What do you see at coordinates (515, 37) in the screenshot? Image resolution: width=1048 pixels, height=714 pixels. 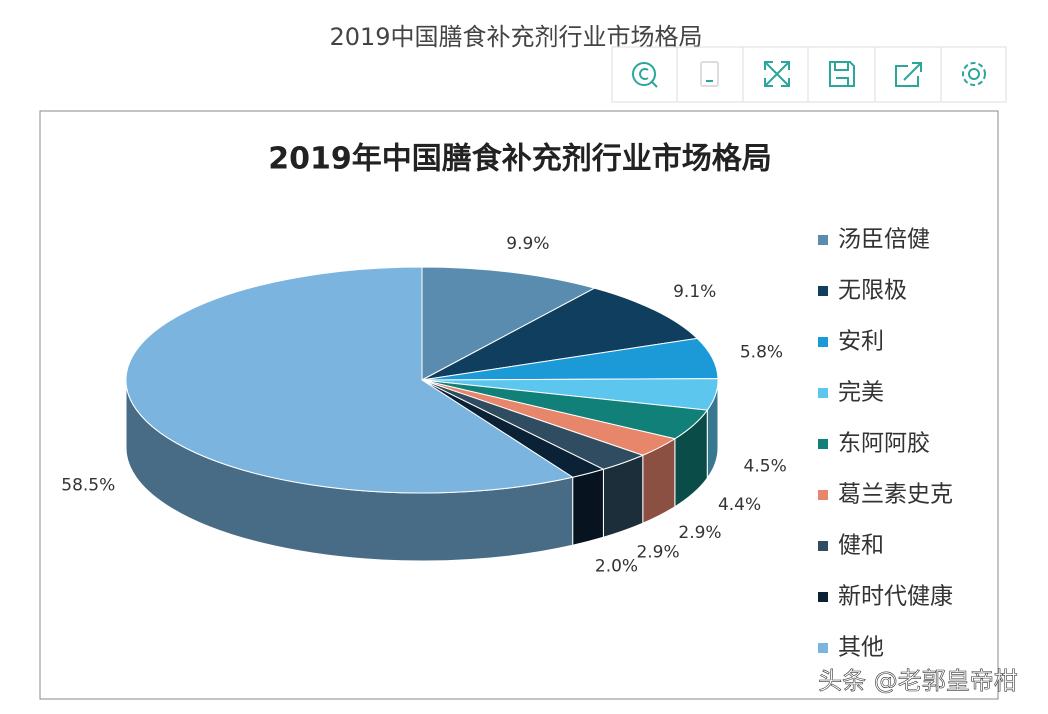 I see `page-title: 2019中国膳食补充剂行业市场格局` at bounding box center [515, 37].